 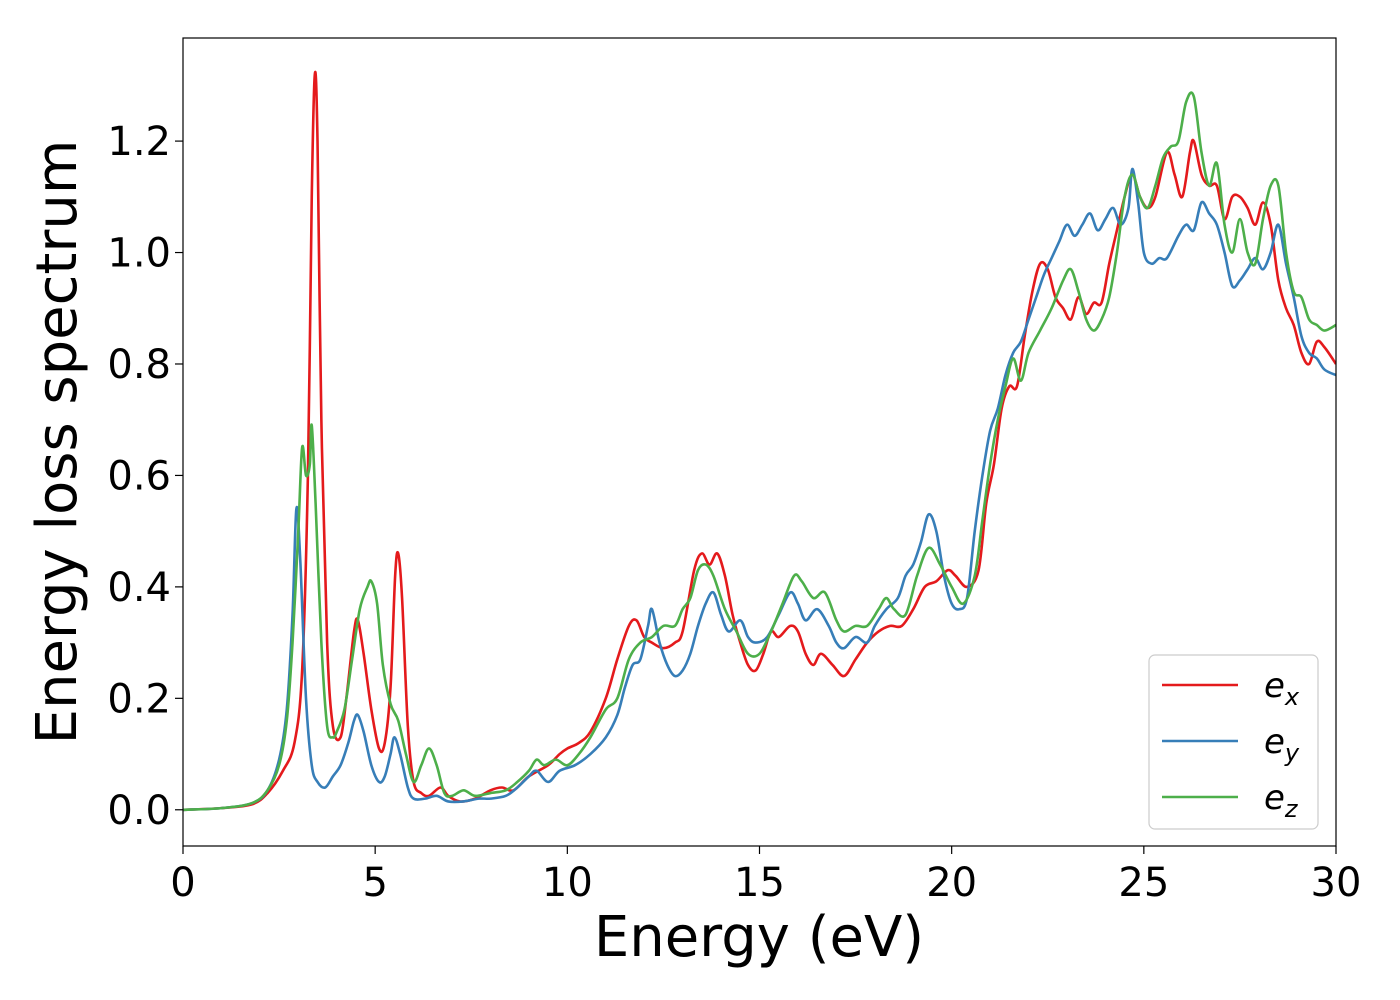 What do you see at coordinates (951, 883) in the screenshot?
I see `x-tick-label: 20` at bounding box center [951, 883].